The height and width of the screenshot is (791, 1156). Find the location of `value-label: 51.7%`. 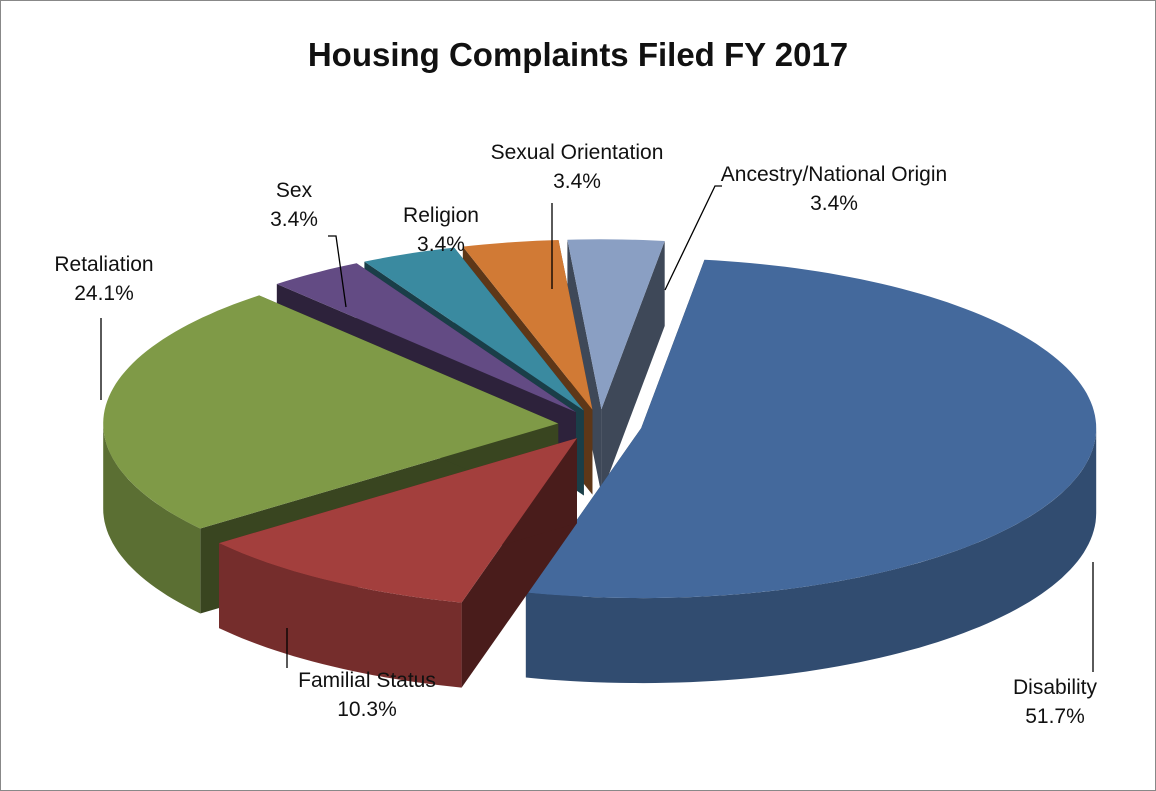

value-label: 51.7% is located at coordinates (1055, 716).